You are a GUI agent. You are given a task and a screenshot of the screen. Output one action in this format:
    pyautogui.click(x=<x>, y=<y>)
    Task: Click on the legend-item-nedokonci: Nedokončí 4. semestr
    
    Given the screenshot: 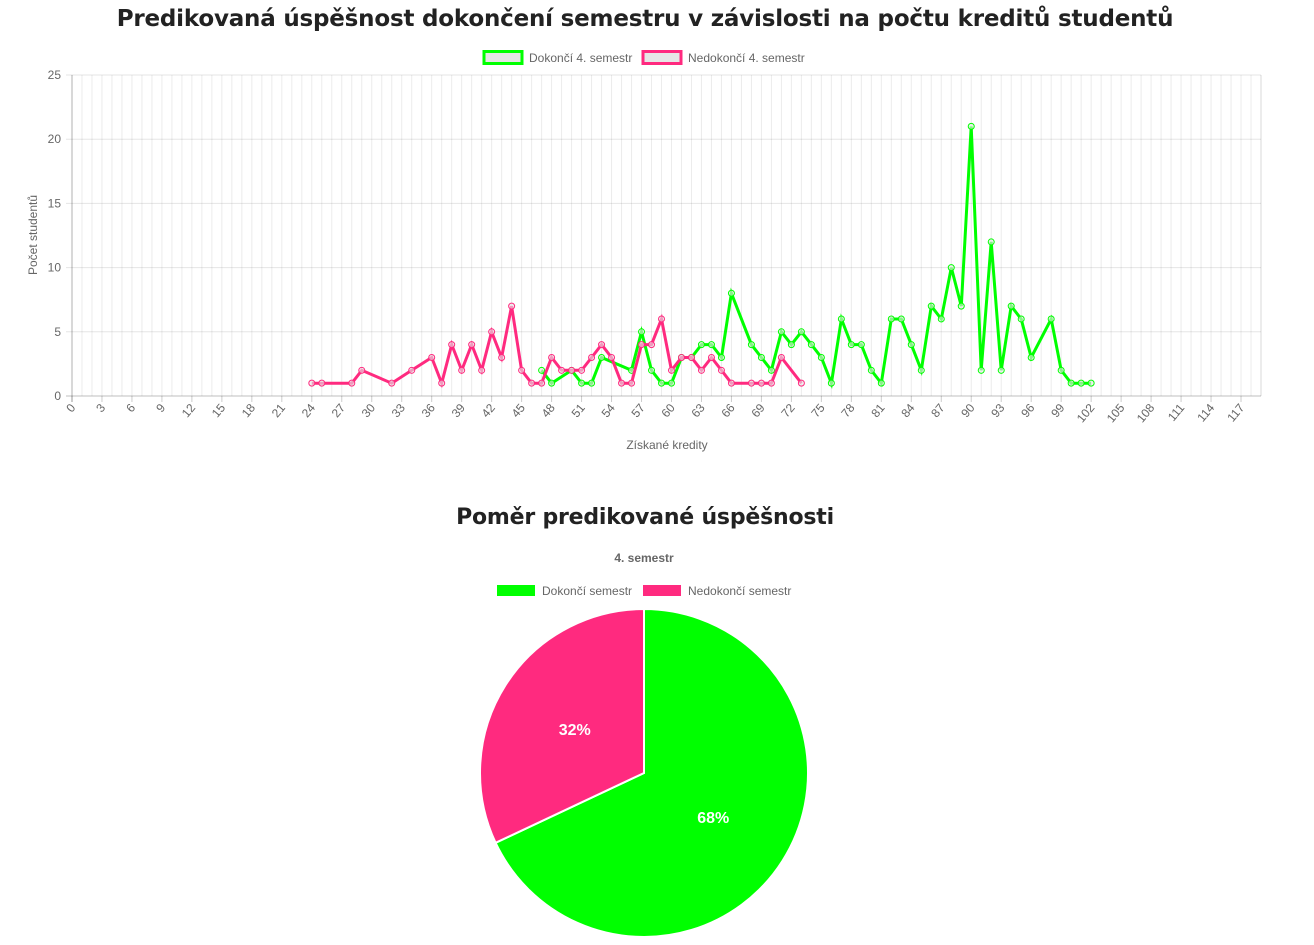 What is the action you would take?
    pyautogui.click(x=723, y=57)
    